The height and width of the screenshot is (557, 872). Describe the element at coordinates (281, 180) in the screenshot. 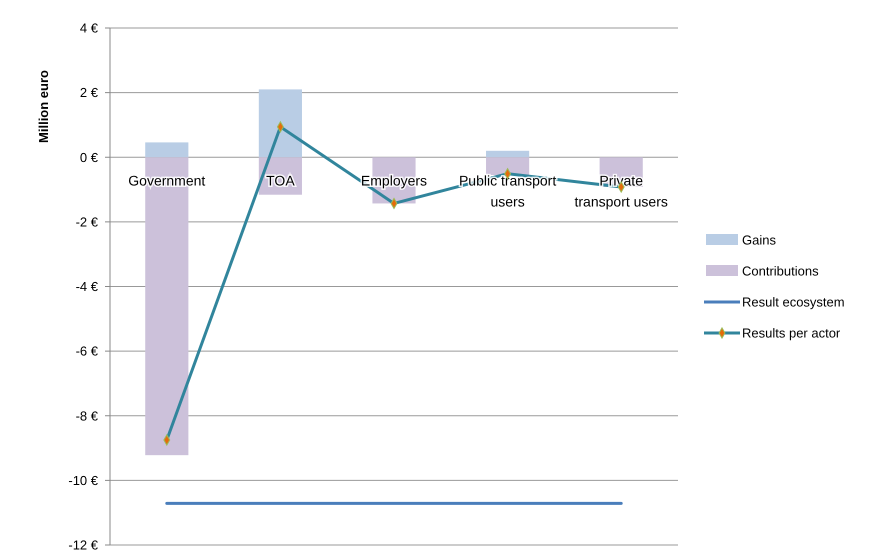

I see `x-tick-label: TOA` at that location.